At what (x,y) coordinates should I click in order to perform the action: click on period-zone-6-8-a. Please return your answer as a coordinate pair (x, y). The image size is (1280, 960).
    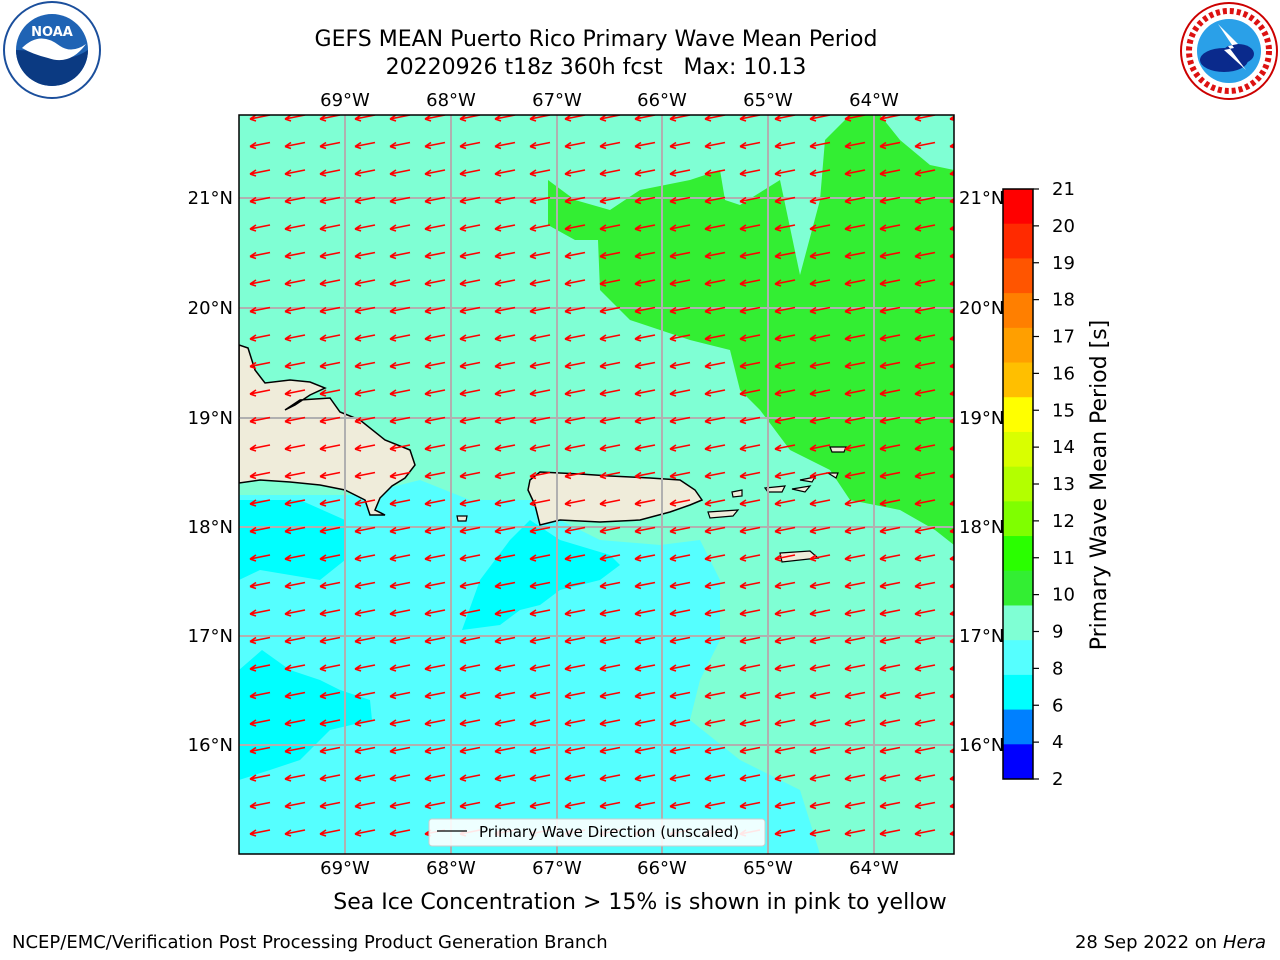
    Looking at the image, I should click on (292, 540).